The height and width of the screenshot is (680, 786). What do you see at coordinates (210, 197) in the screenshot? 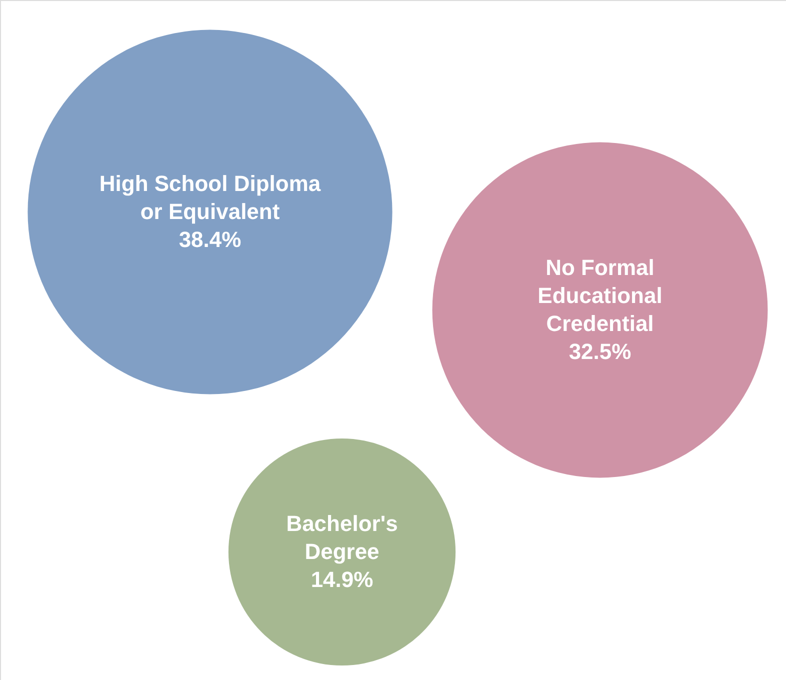
I see `category-label: High School Diploma or Equivalent` at bounding box center [210, 197].